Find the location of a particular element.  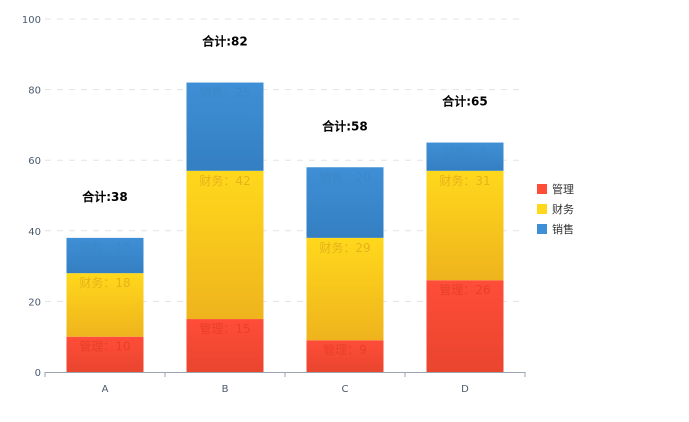

bar-value-label: 财务：31 is located at coordinates (464, 180).